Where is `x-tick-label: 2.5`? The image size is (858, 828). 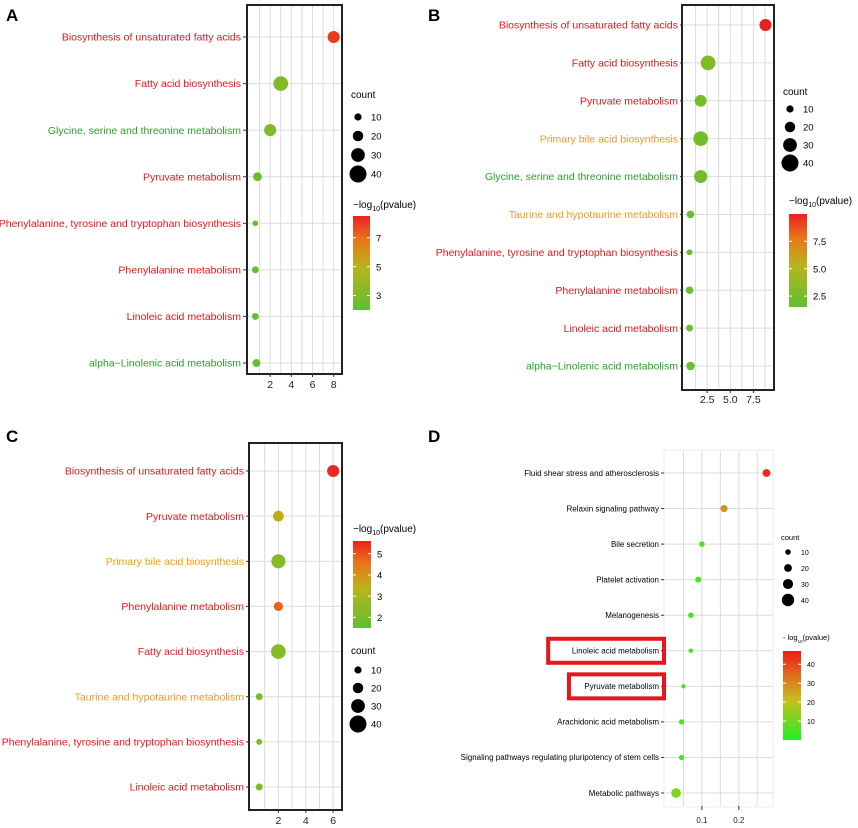
x-tick-label: 2.5 is located at coordinates (707, 400).